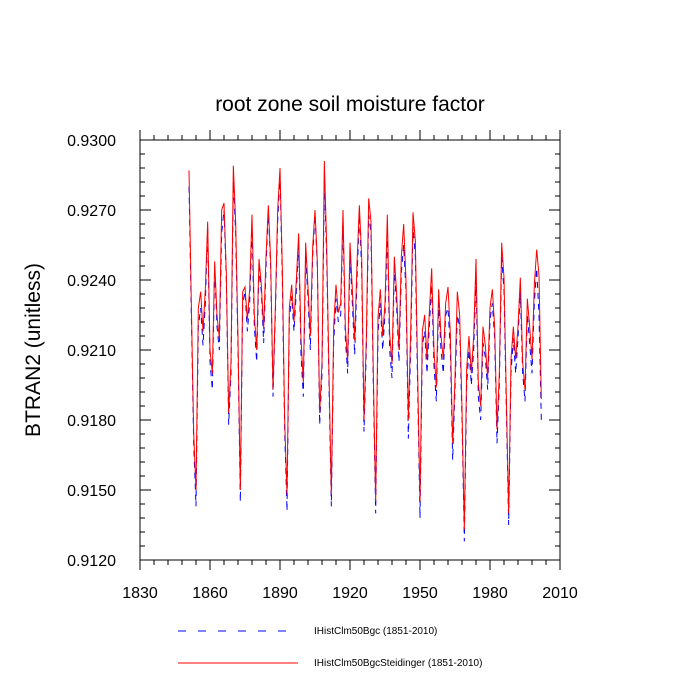  I want to click on y-tick-label: 0.9210, so click(91, 351).